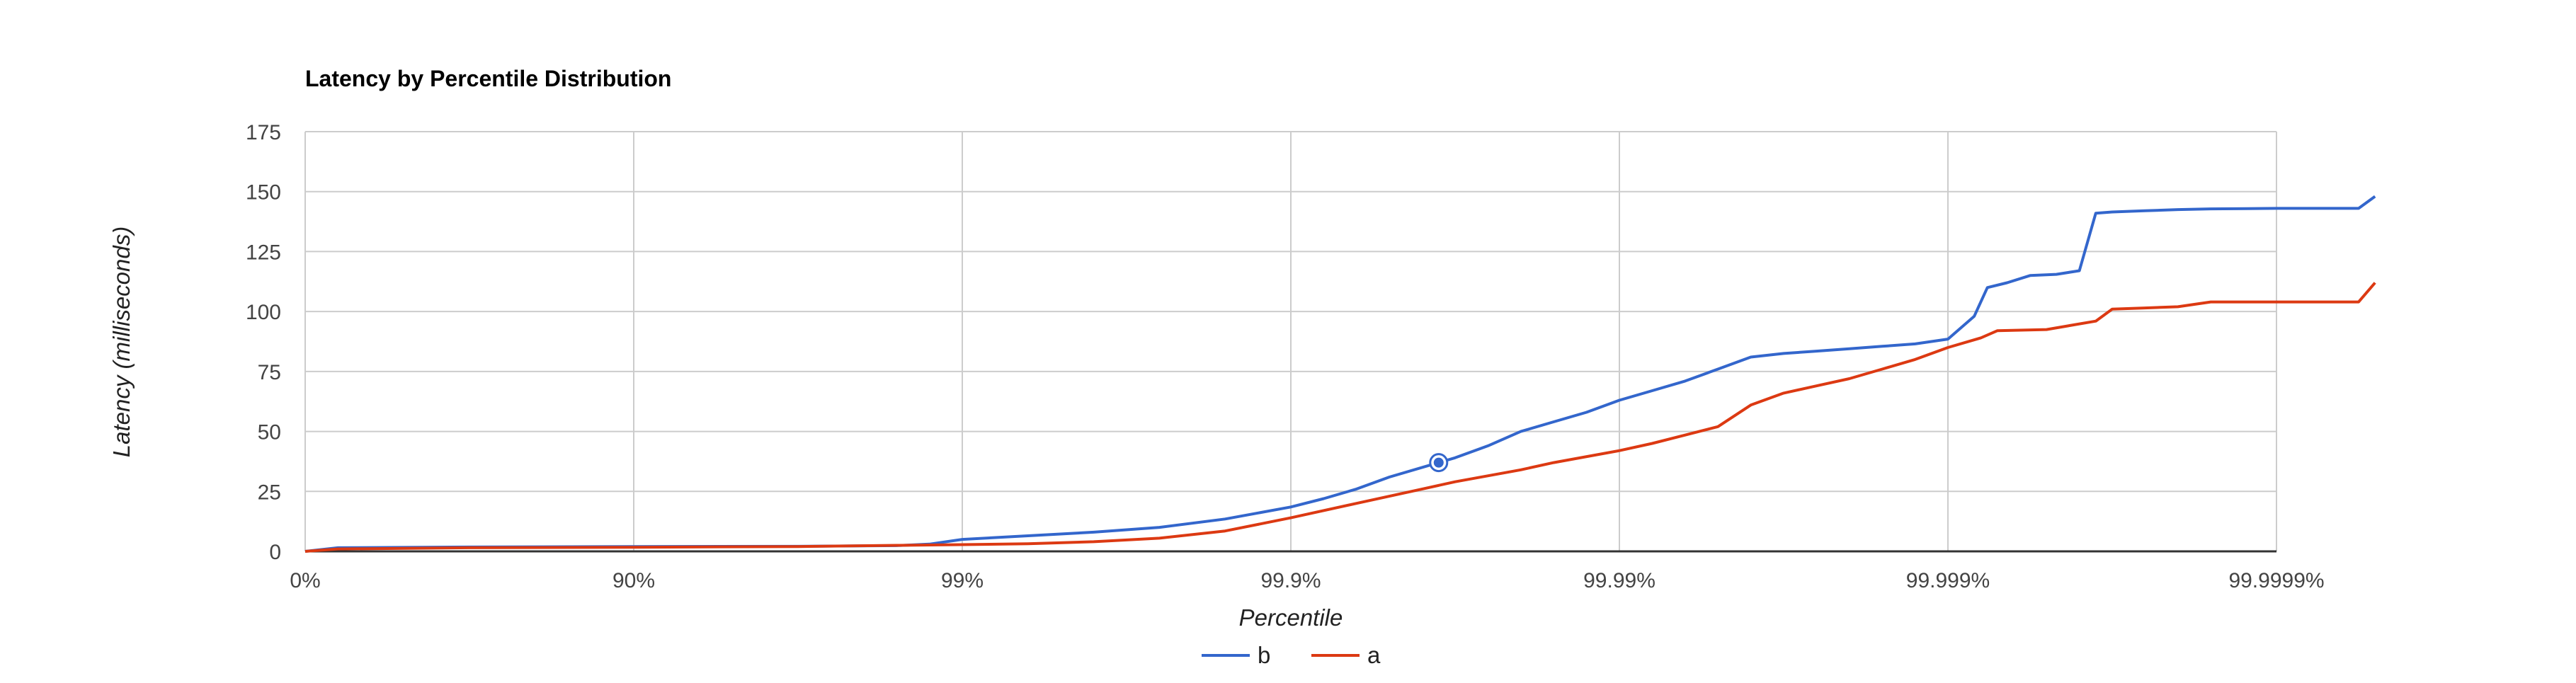  What do you see at coordinates (269, 432) in the screenshot?
I see `y-tick-label: 50` at bounding box center [269, 432].